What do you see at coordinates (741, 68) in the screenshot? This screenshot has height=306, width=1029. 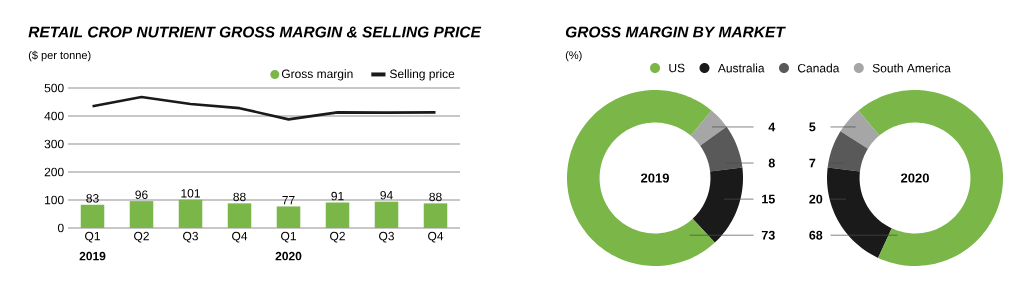 I see `legend-label: Australia` at bounding box center [741, 68].